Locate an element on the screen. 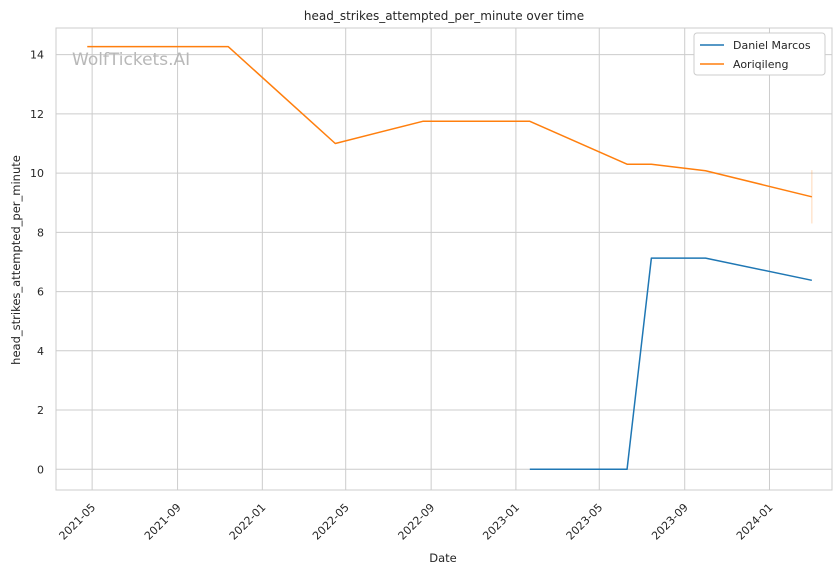  y-tick-label: 6 is located at coordinates (40, 292).